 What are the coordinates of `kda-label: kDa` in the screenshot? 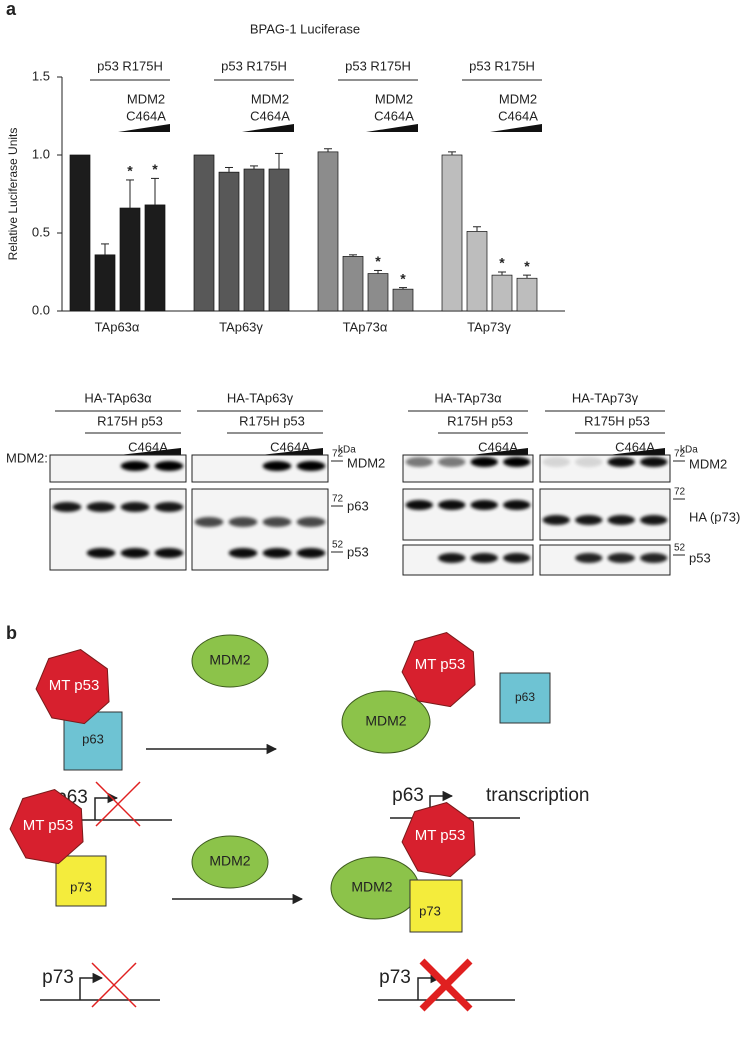 It's located at (347, 450).